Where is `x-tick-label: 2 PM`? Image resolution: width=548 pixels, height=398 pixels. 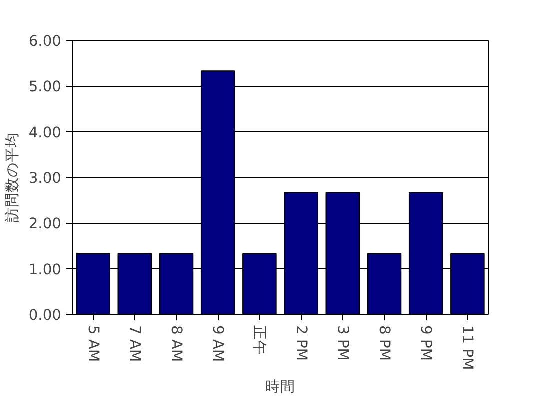
x-tick-label: 2 PM is located at coordinates (301, 343).